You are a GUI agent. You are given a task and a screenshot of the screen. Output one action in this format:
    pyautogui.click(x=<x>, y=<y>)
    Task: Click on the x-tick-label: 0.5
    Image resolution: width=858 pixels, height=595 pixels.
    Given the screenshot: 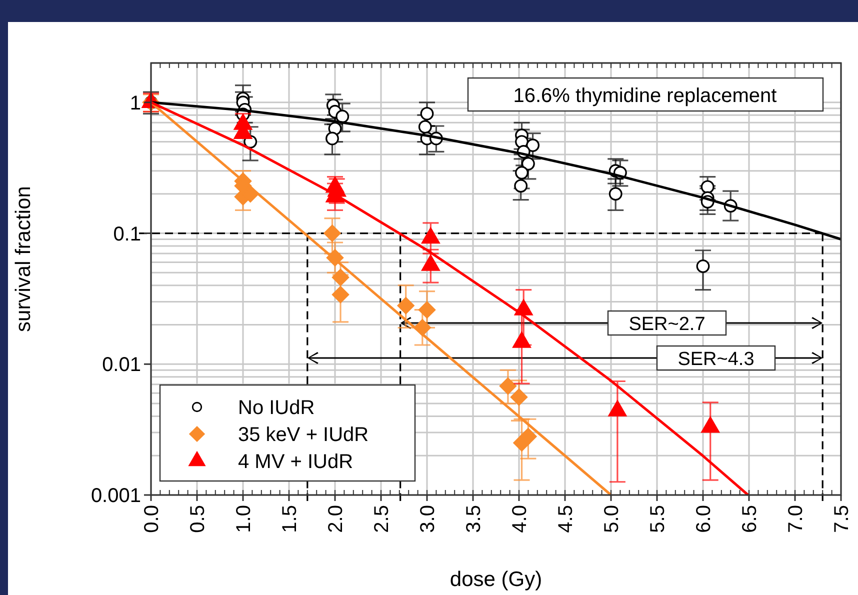 What is the action you would take?
    pyautogui.click(x=198, y=519)
    